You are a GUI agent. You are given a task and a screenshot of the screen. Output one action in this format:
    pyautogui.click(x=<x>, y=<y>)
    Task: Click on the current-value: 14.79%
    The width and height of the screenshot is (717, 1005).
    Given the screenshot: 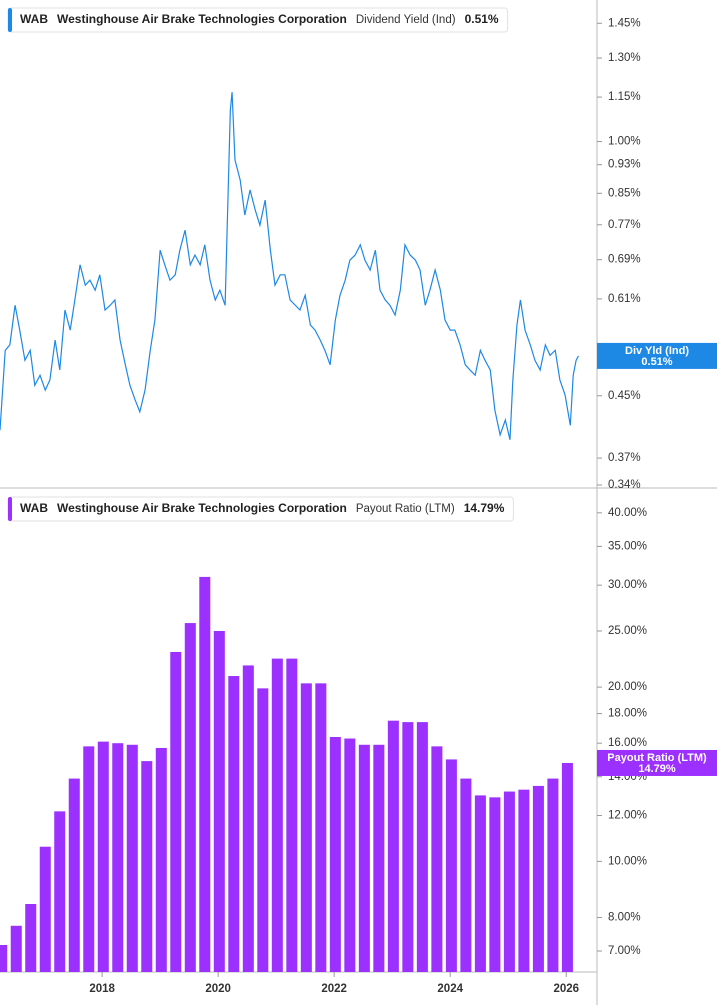 What is the action you would take?
    pyautogui.click(x=484, y=508)
    